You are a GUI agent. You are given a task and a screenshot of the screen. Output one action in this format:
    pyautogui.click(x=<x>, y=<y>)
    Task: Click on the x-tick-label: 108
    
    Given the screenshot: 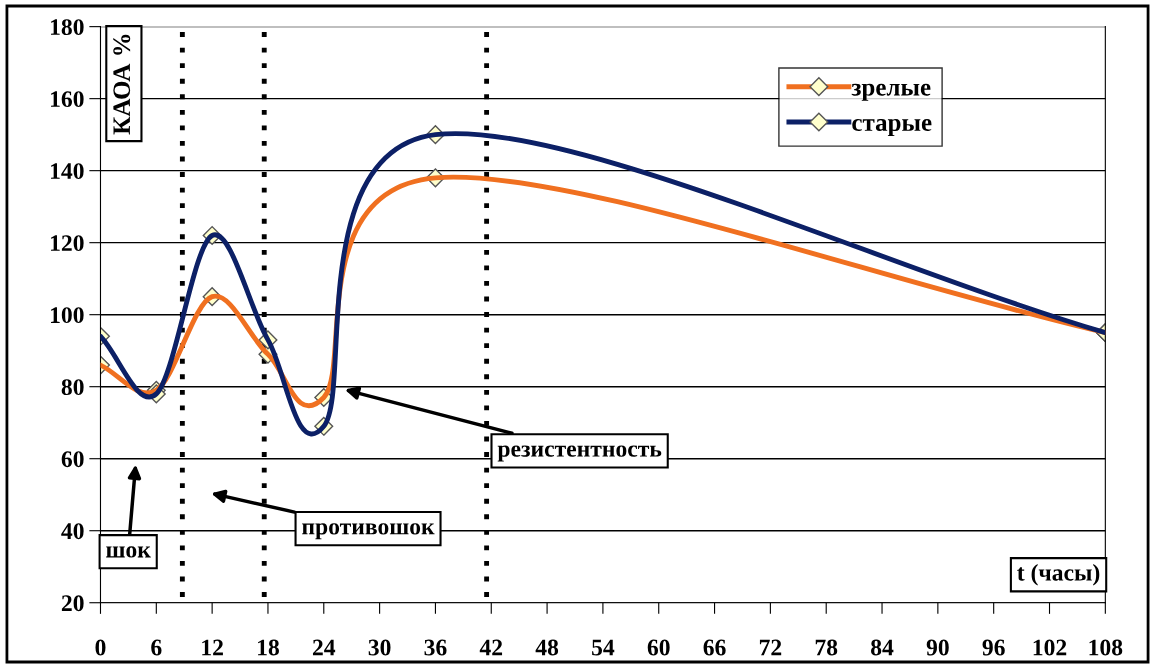 What is the action you would take?
    pyautogui.click(x=1106, y=647)
    